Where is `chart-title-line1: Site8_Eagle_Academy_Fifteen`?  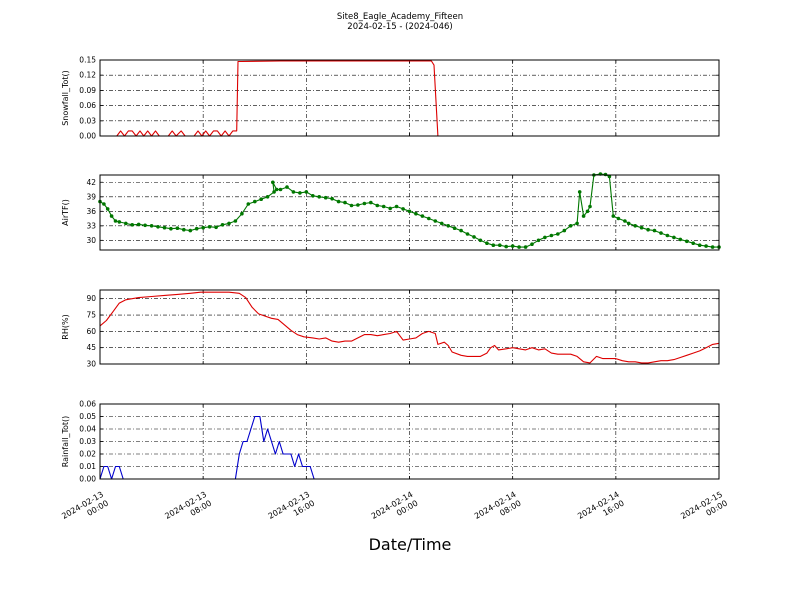 chart-title-line1: Site8_Eagle_Academy_Fifteen is located at coordinates (400, 17).